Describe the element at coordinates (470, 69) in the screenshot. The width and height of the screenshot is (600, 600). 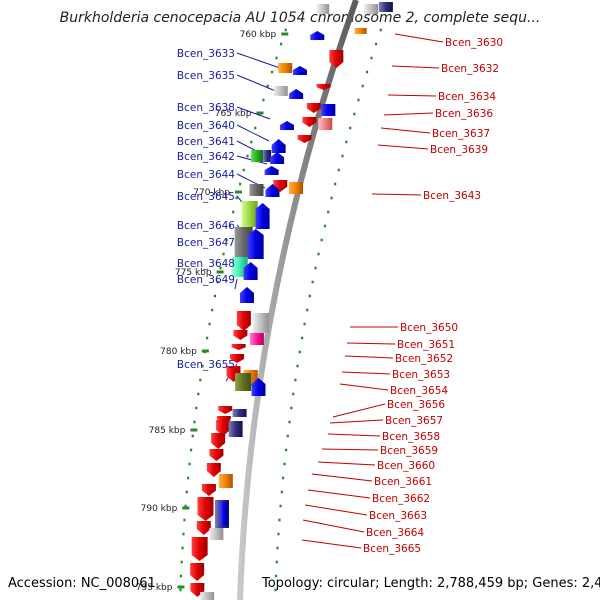
I see `gene-label-right: Bcen_3632` at that location.